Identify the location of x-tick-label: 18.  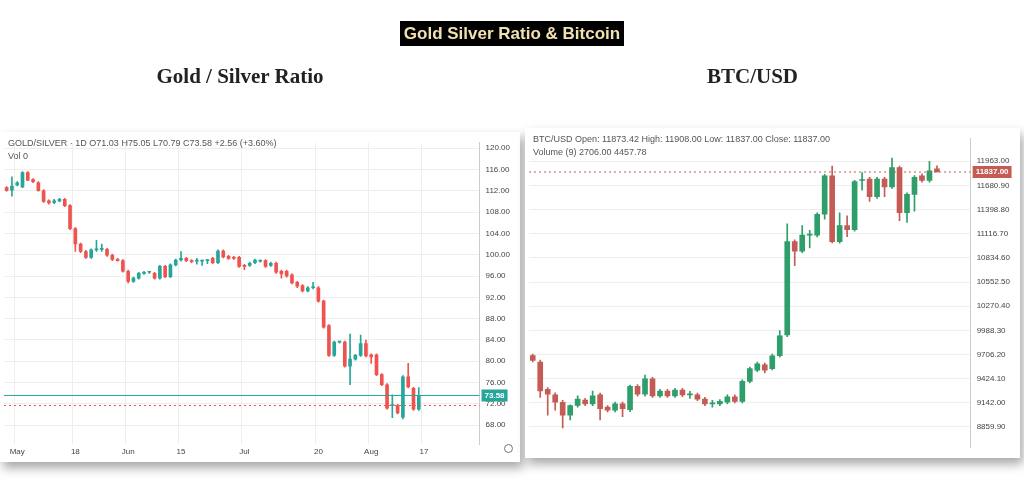
(75, 452).